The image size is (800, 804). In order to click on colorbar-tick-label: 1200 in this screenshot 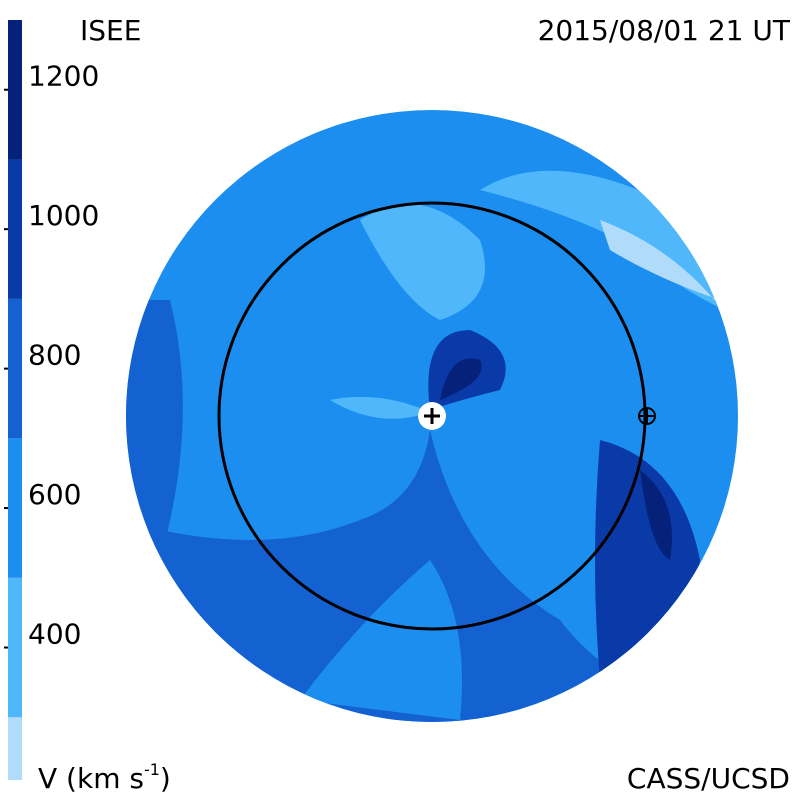, I will do `click(63, 76)`.